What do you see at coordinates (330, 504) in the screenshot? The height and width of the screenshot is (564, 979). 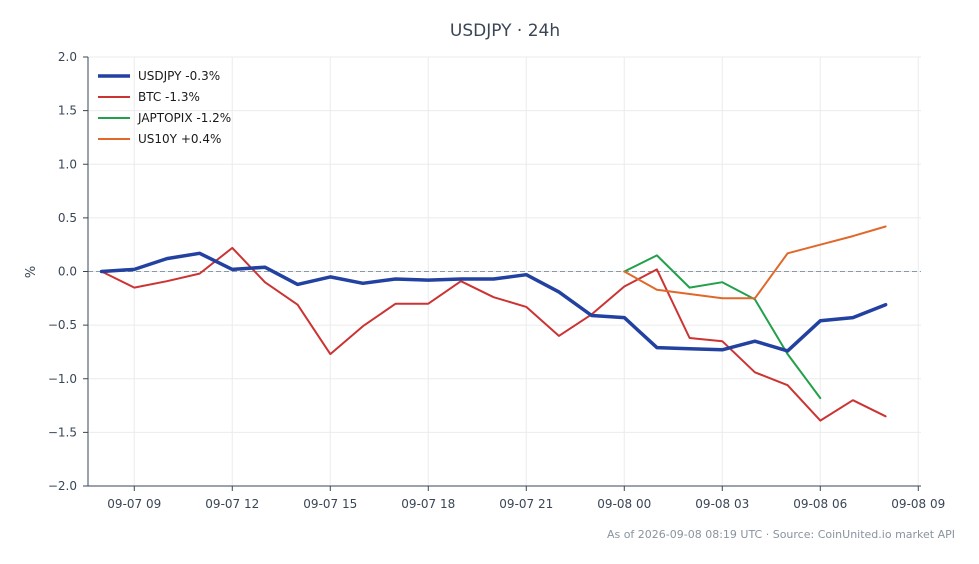 I see `x-tick-label: 09-07 15` at bounding box center [330, 504].